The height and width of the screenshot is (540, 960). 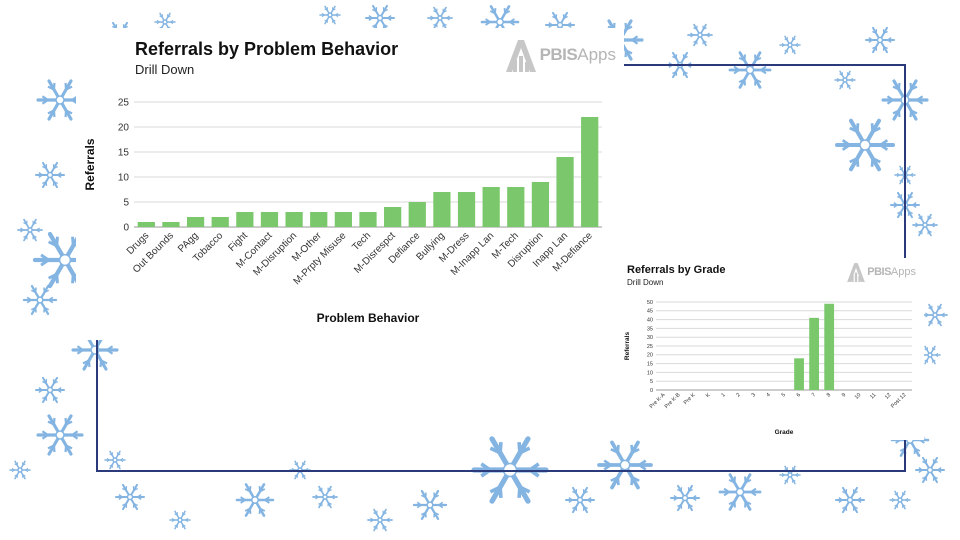 What do you see at coordinates (814, 395) in the screenshot?
I see `x-tick-label: 7` at bounding box center [814, 395].